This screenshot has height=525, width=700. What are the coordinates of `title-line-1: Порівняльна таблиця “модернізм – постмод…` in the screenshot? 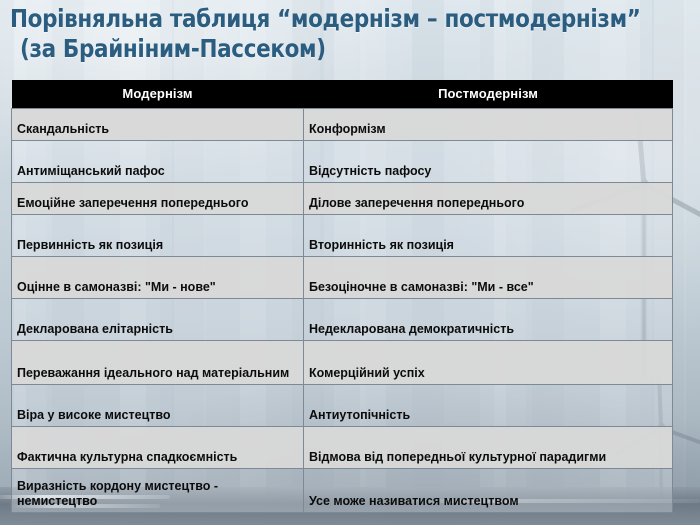 It's located at (325, 18).